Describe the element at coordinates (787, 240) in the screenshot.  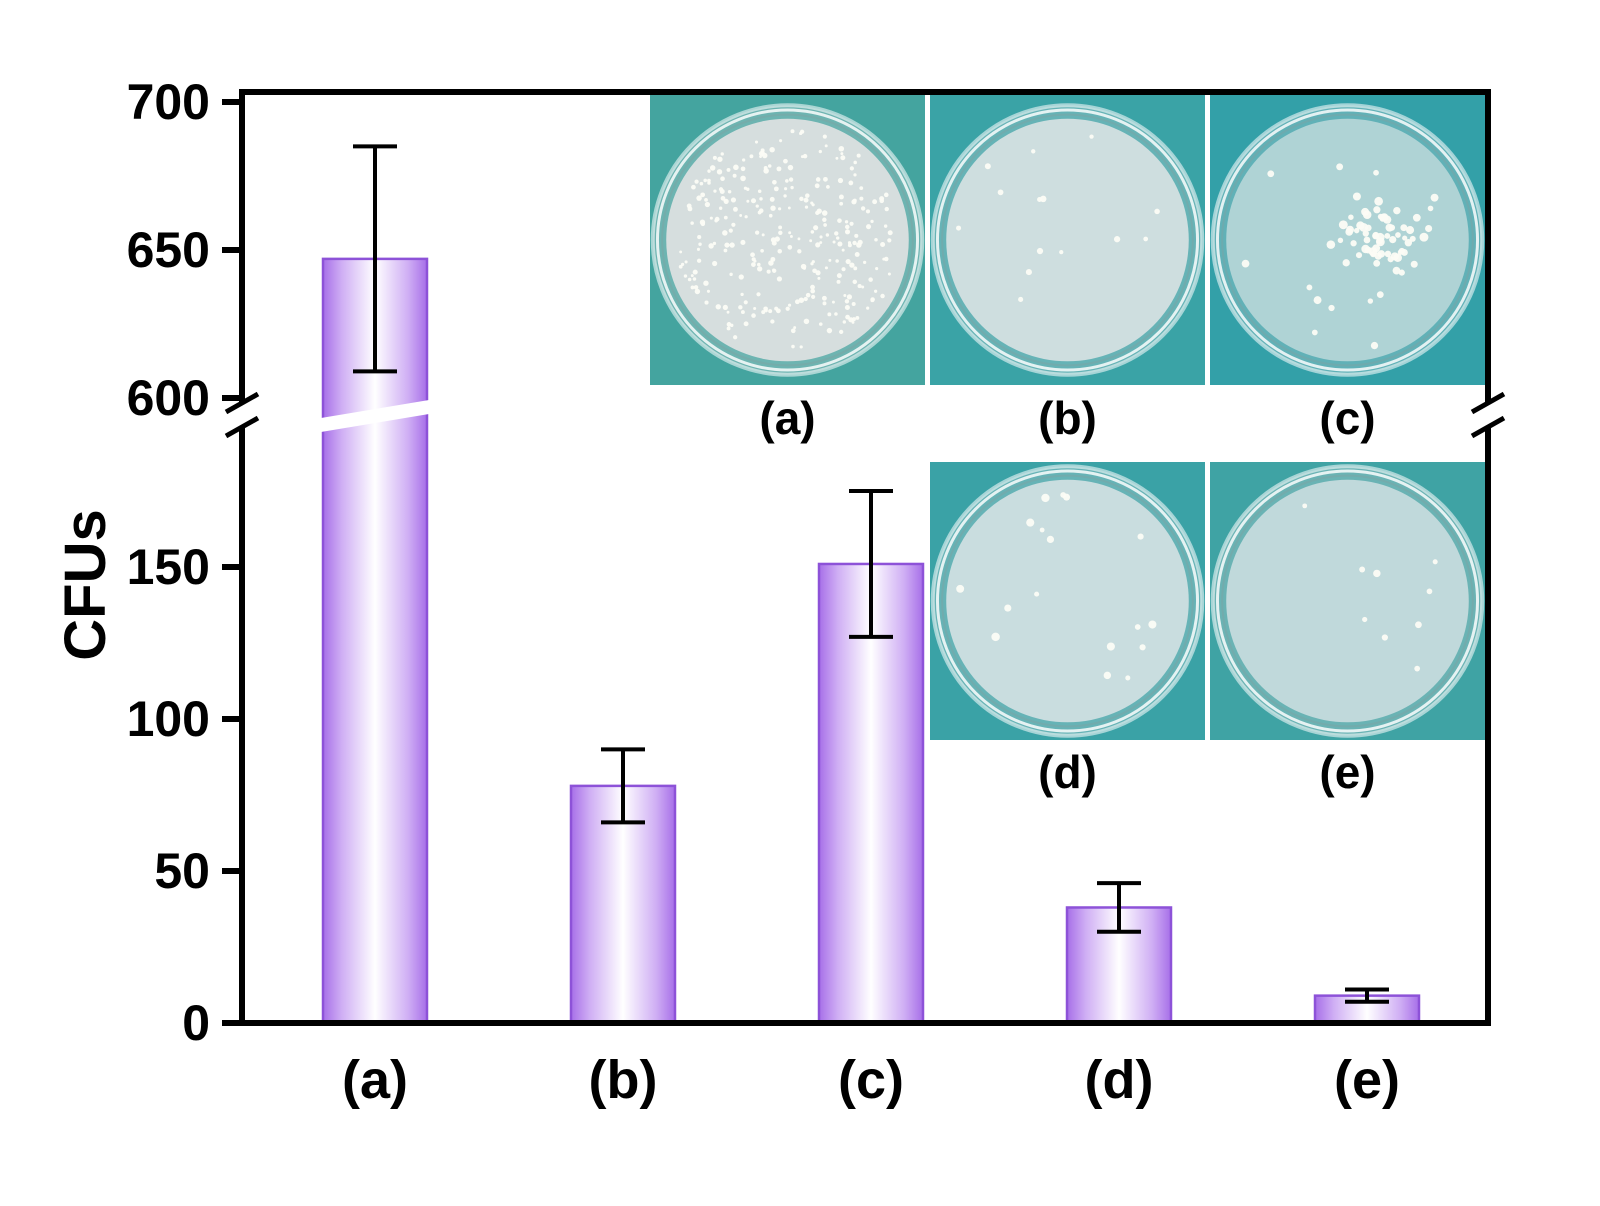
I see `petri-dish-image-a` at that location.